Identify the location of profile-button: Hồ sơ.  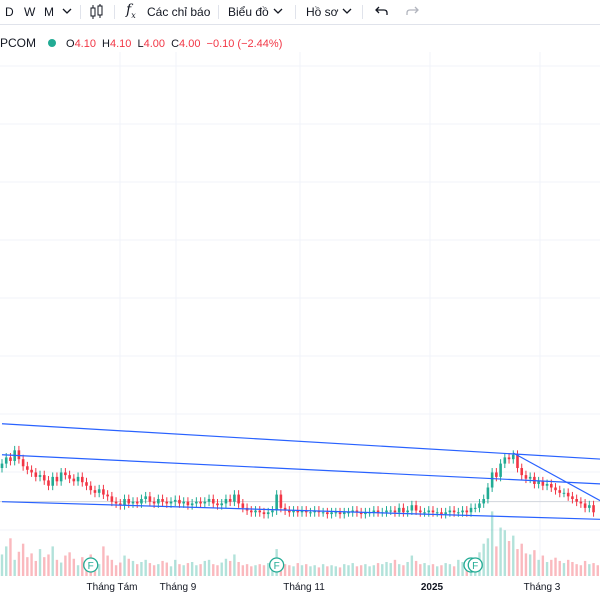
(322, 12).